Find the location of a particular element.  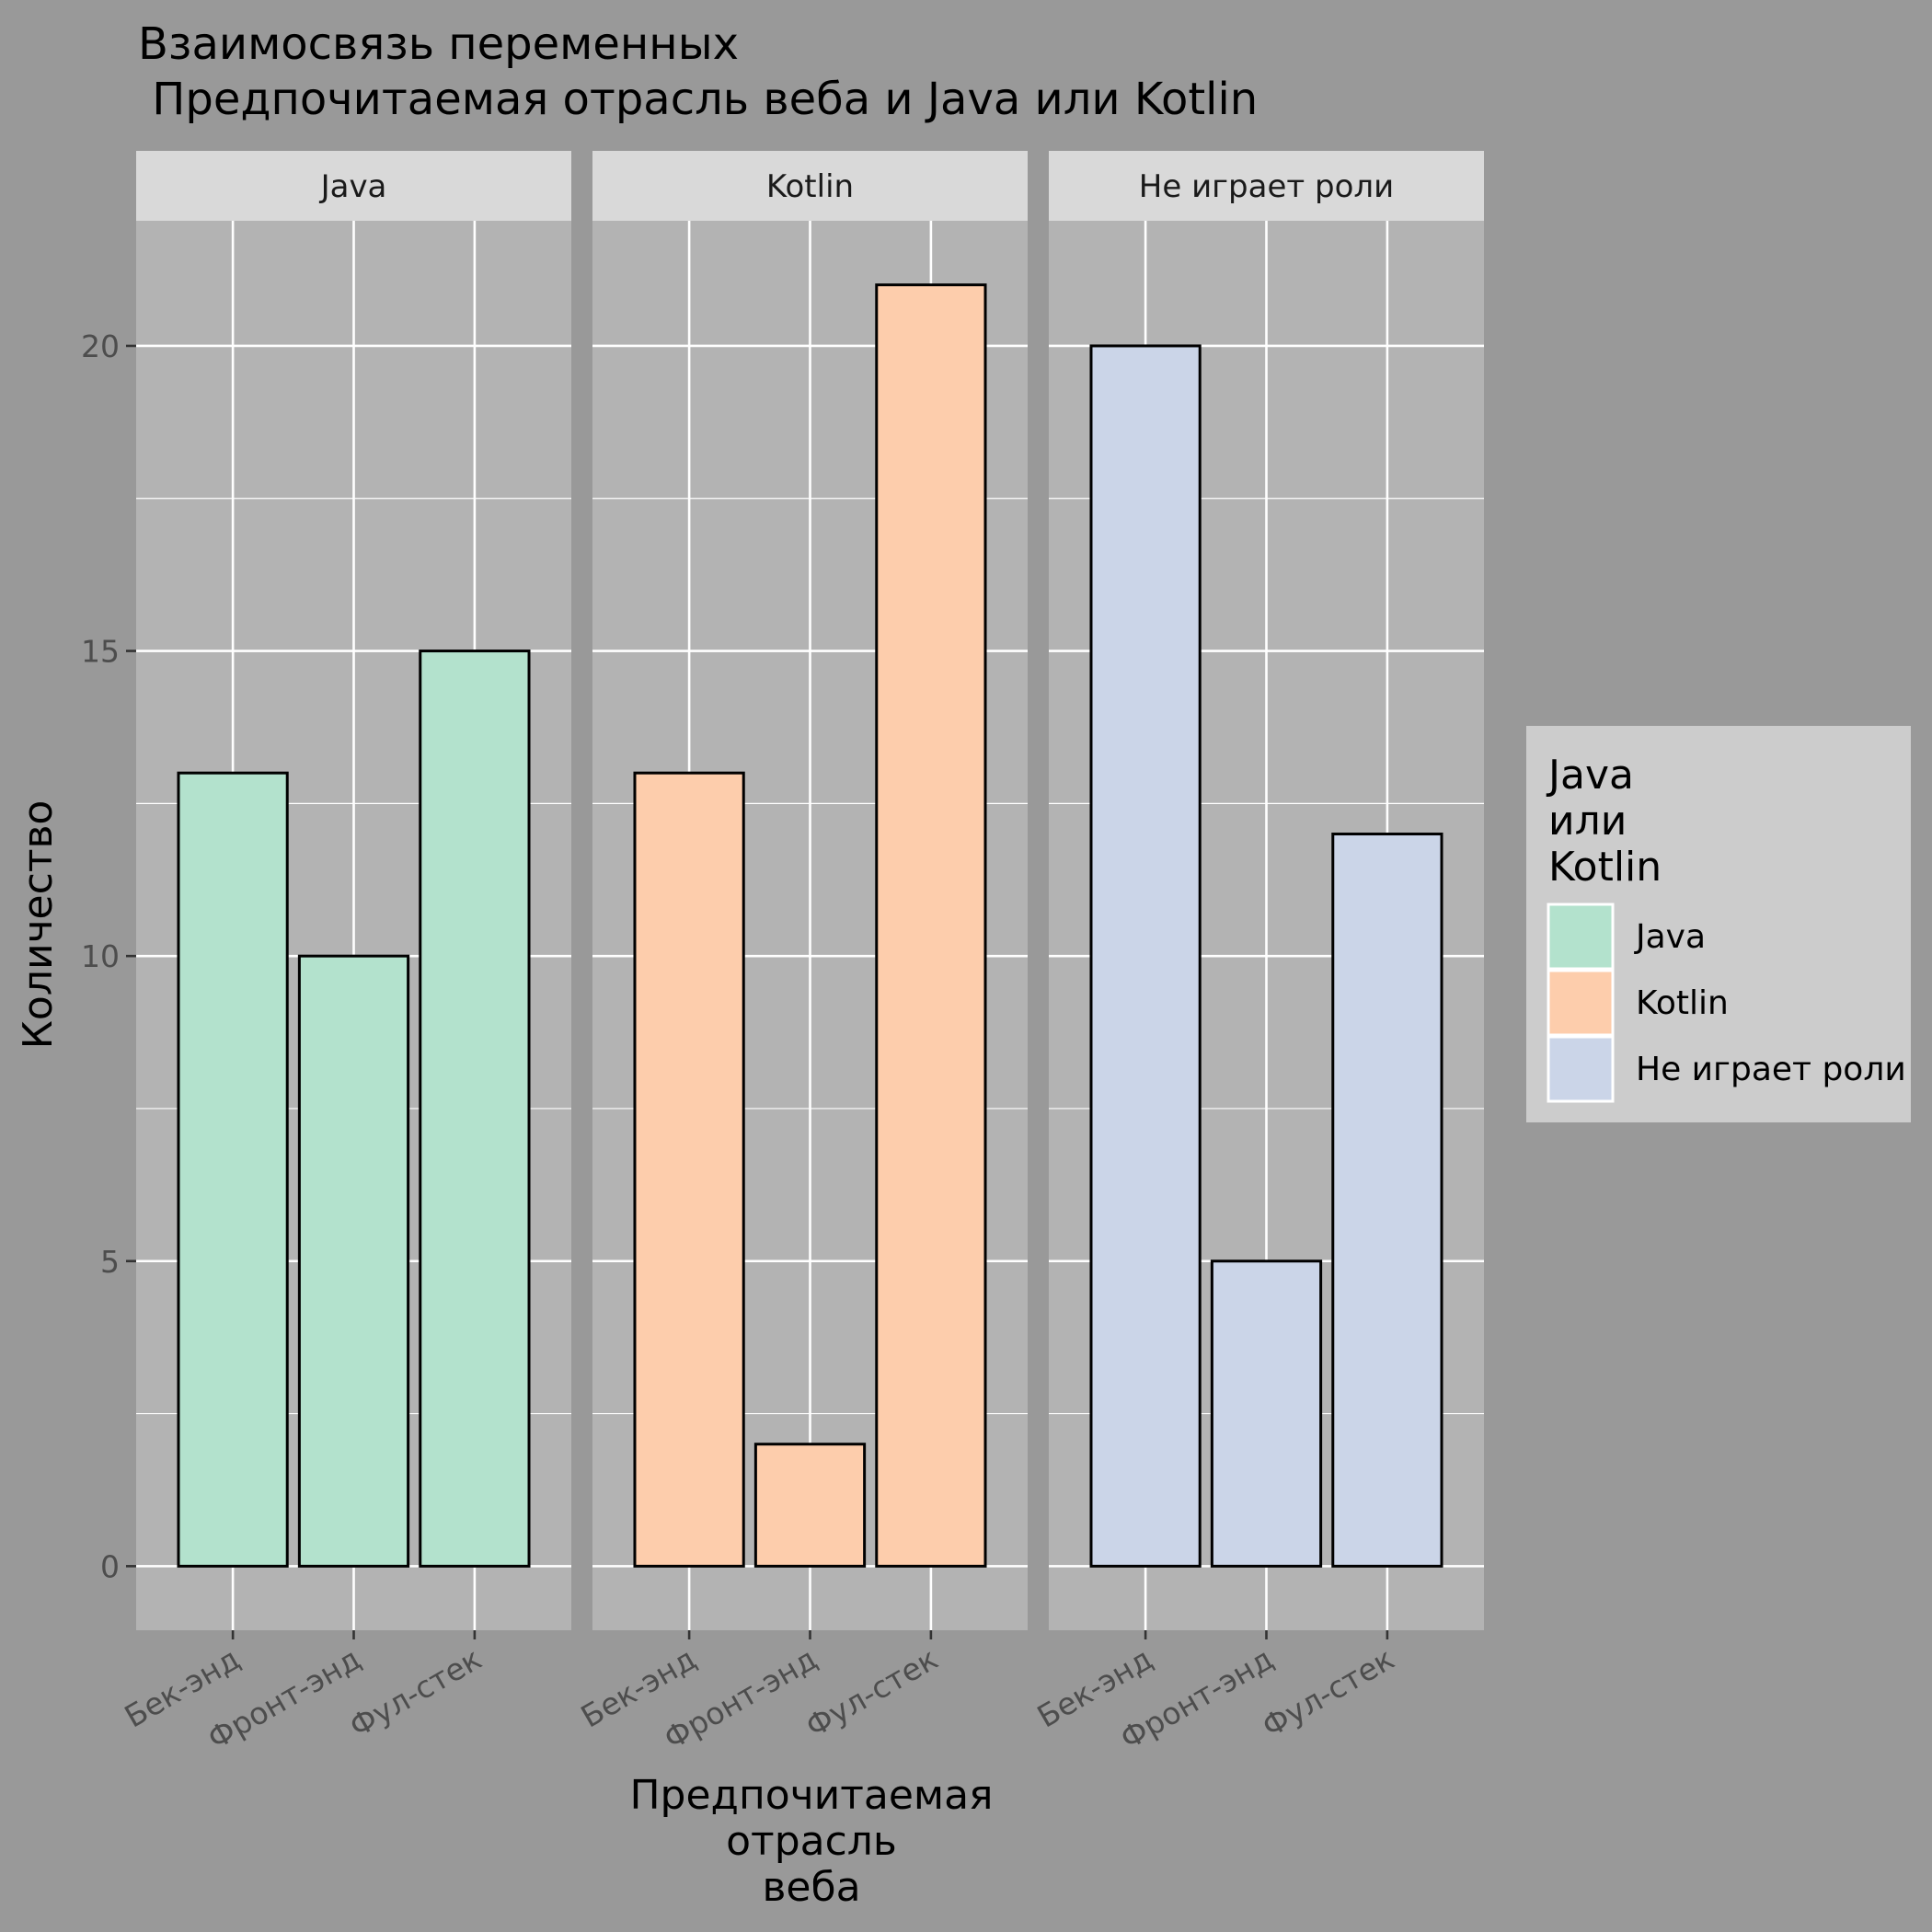

facet-strip-label: Не играет роли is located at coordinates (1266, 186).